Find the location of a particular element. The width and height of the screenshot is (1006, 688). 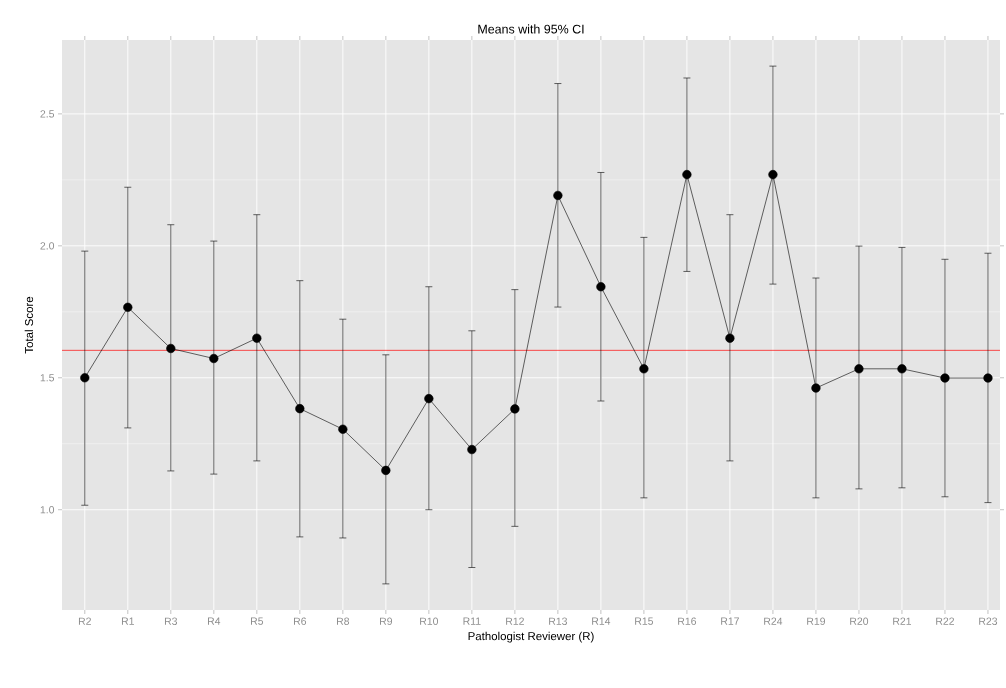

x-tick-label: R2 is located at coordinates (84, 621).